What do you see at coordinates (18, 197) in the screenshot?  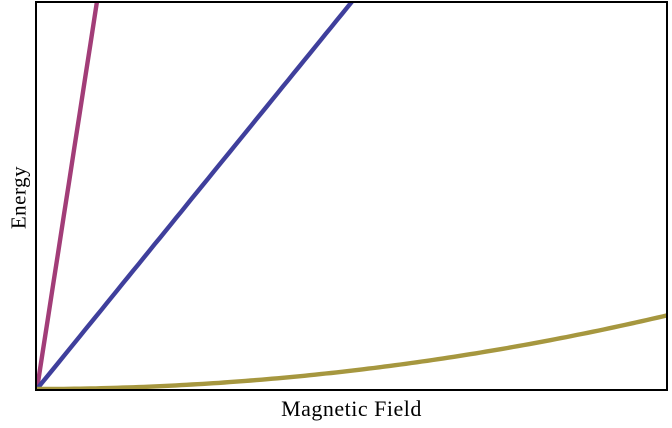 I see `y-axis-label: Energy` at bounding box center [18, 197].